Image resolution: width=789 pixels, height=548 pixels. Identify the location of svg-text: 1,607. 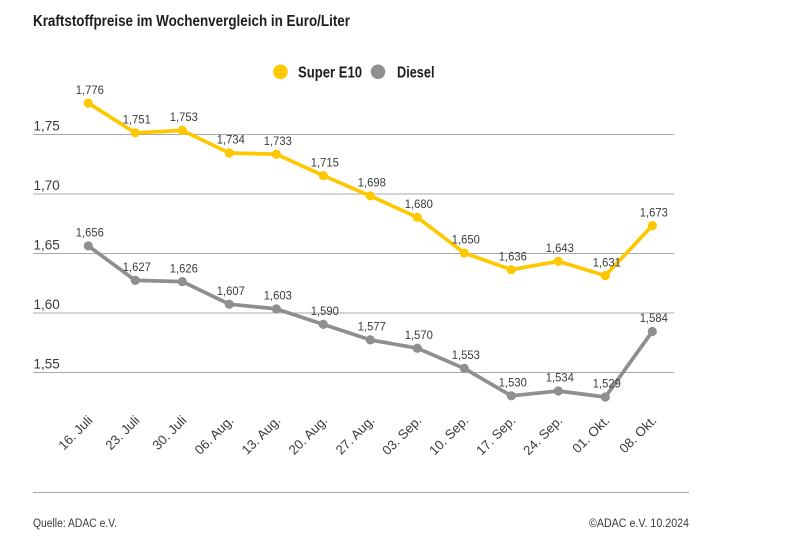
(231, 291).